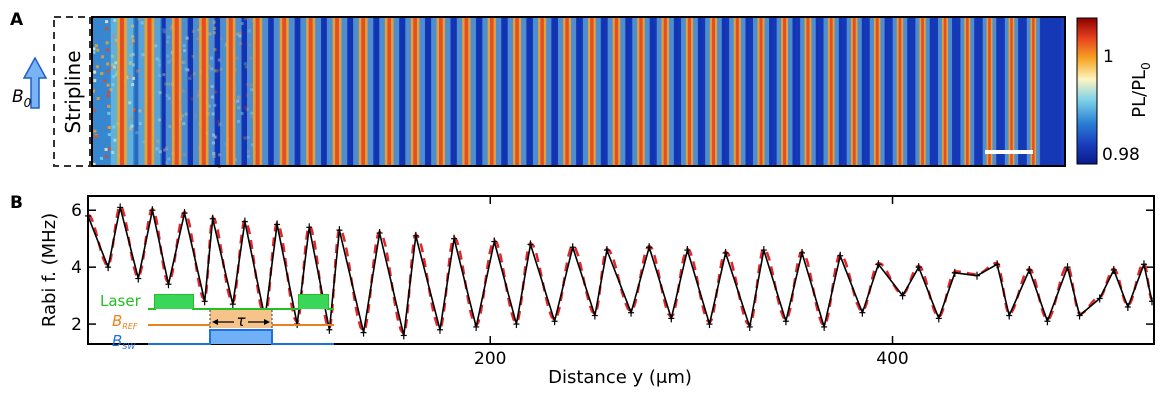 This screenshot has height=393, width=1160. I want to click on colorbar-min-label: 0.98, so click(1121, 155).